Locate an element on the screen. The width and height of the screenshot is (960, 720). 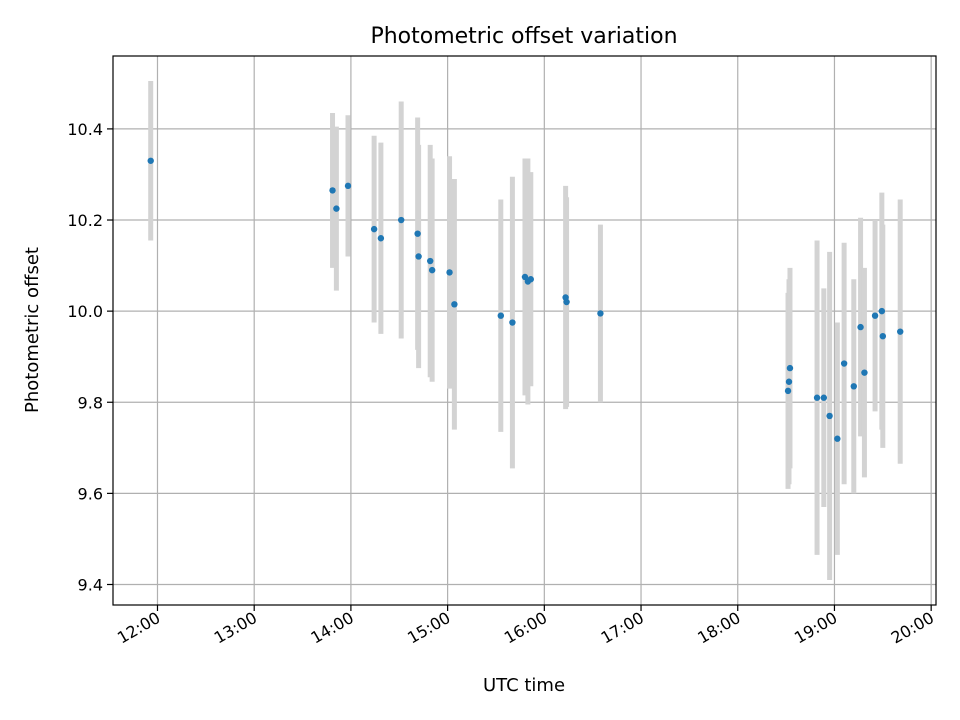
x-axis-label: UTC time is located at coordinates (524, 685).